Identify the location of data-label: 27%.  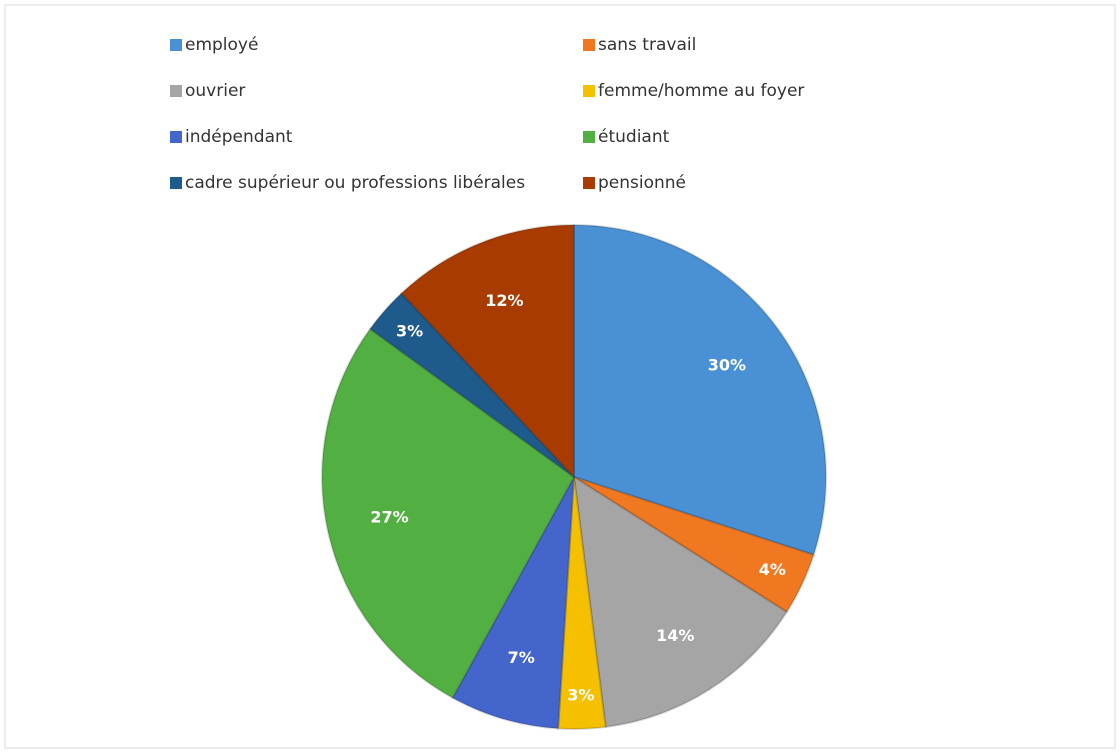
(389, 517).